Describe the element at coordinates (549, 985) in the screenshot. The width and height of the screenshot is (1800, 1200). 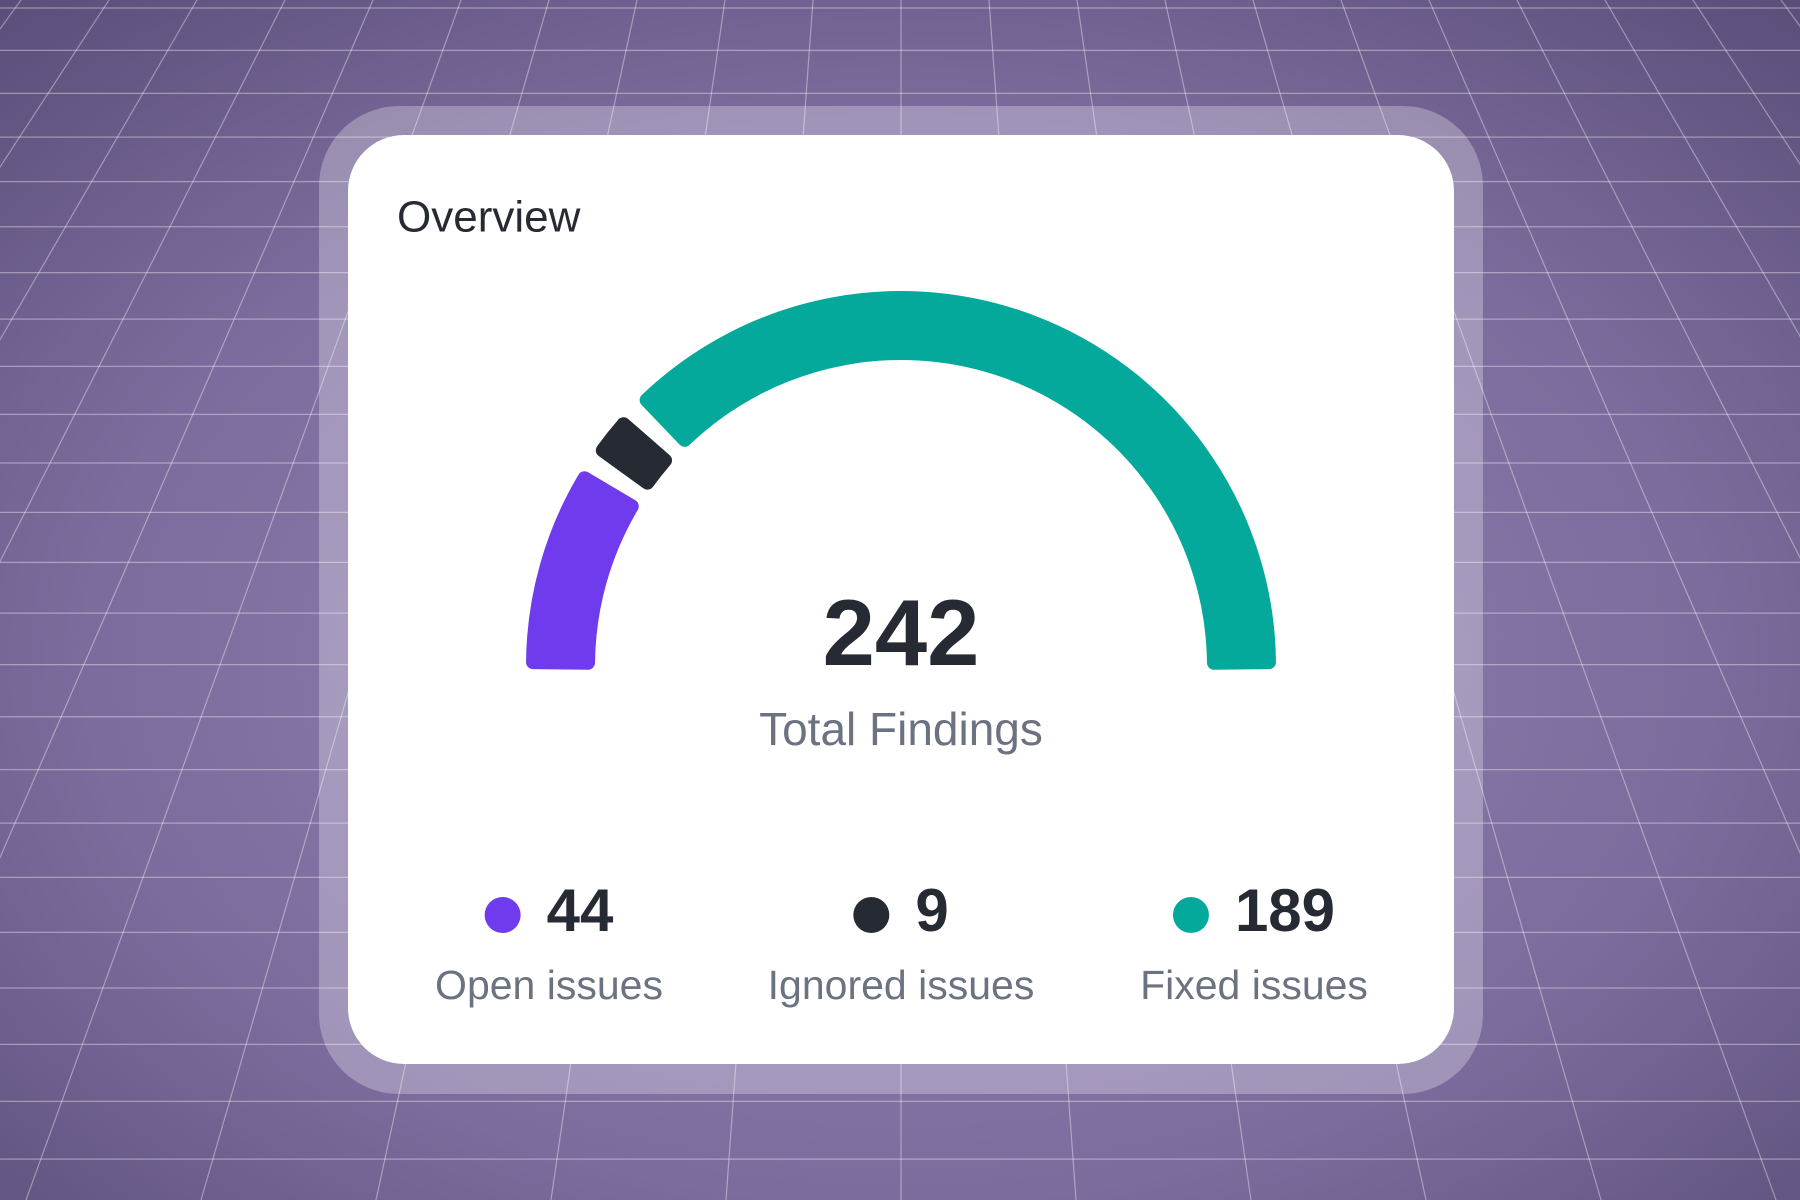
I see `legend-label: Open issues` at that location.